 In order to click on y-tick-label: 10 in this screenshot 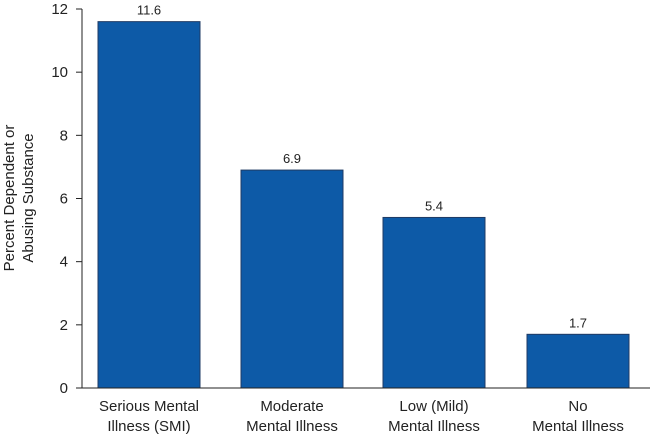, I will do `click(59, 72)`.